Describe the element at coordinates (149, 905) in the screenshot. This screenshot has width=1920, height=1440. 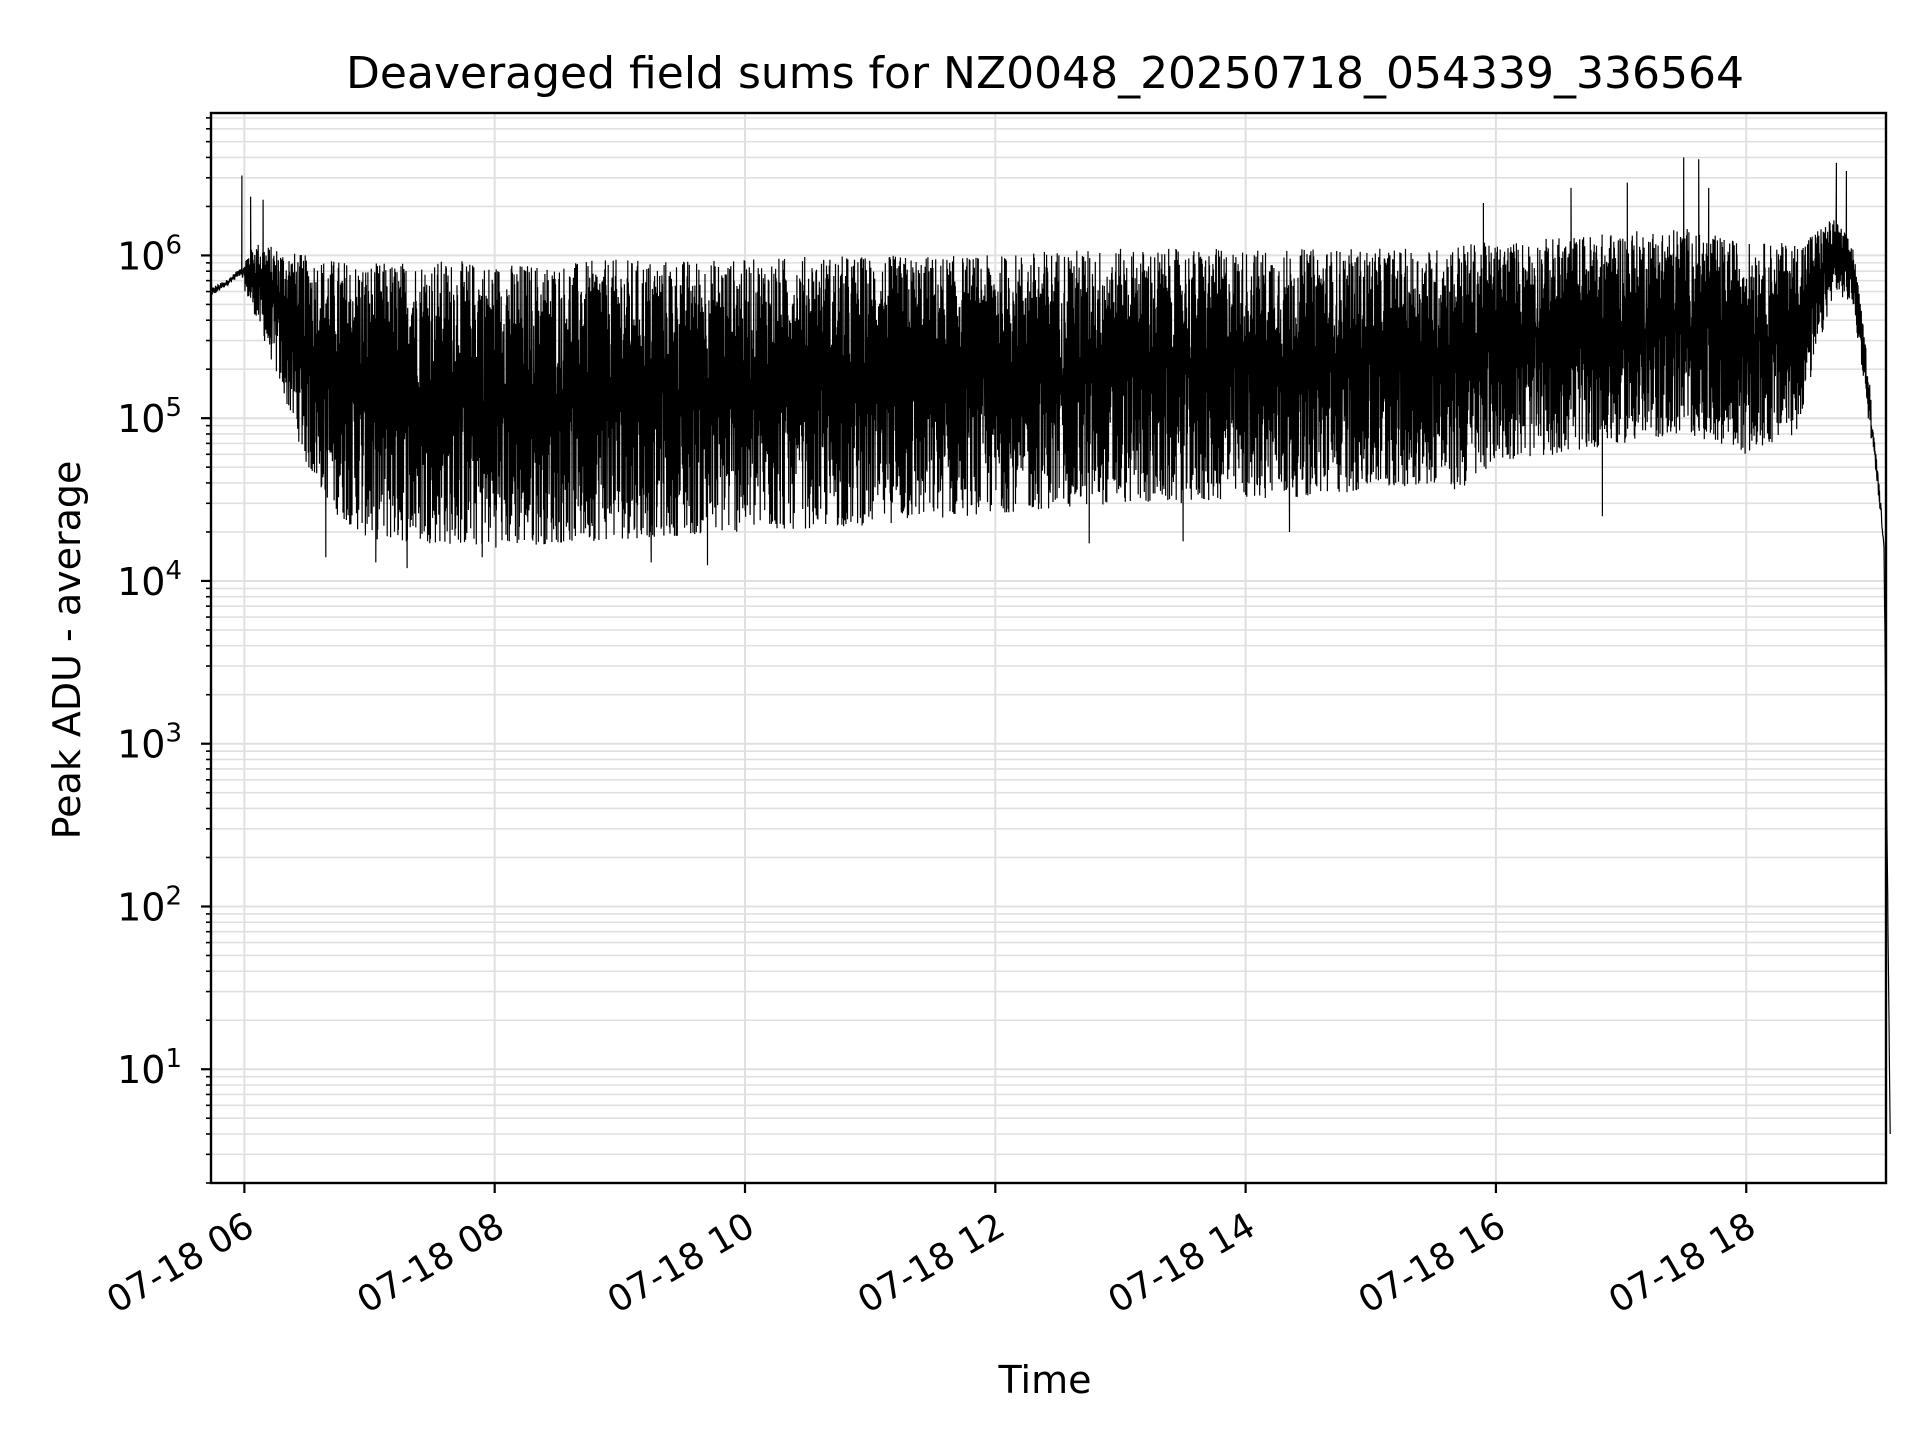
I see `y-tick-label: 102` at that location.